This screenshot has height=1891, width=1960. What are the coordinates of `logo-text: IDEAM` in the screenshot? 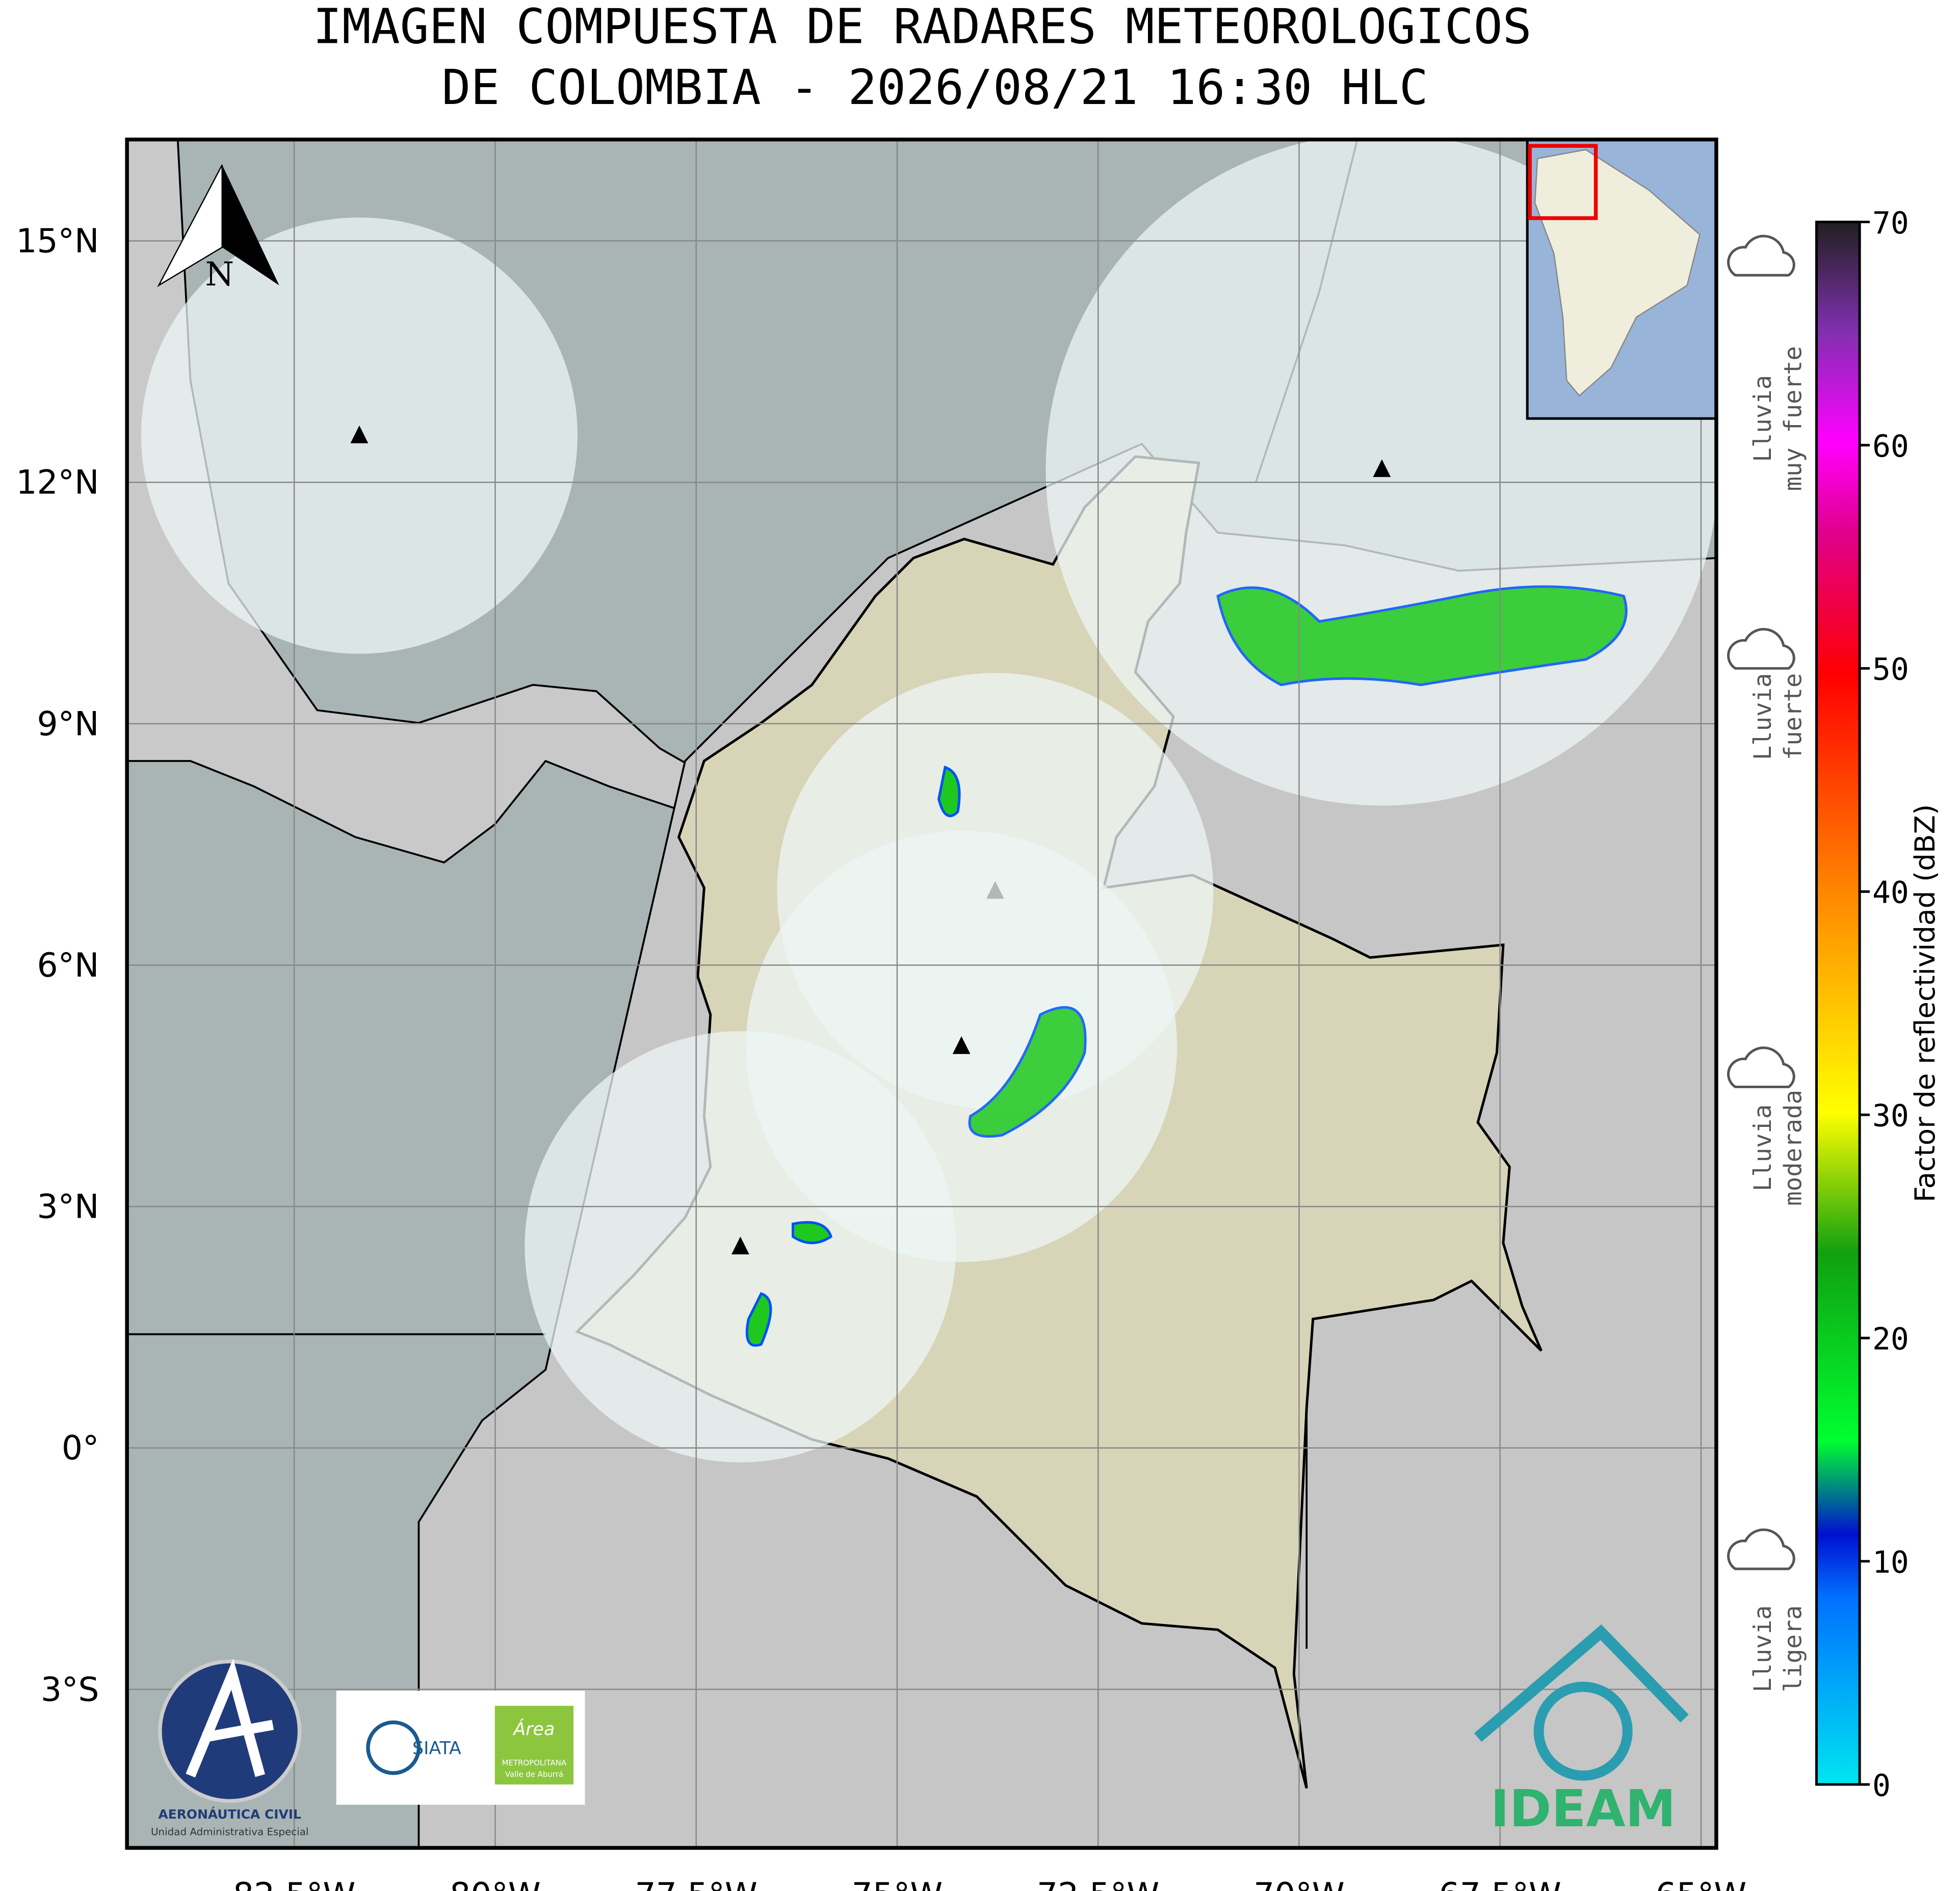 It's located at (1583, 1810).